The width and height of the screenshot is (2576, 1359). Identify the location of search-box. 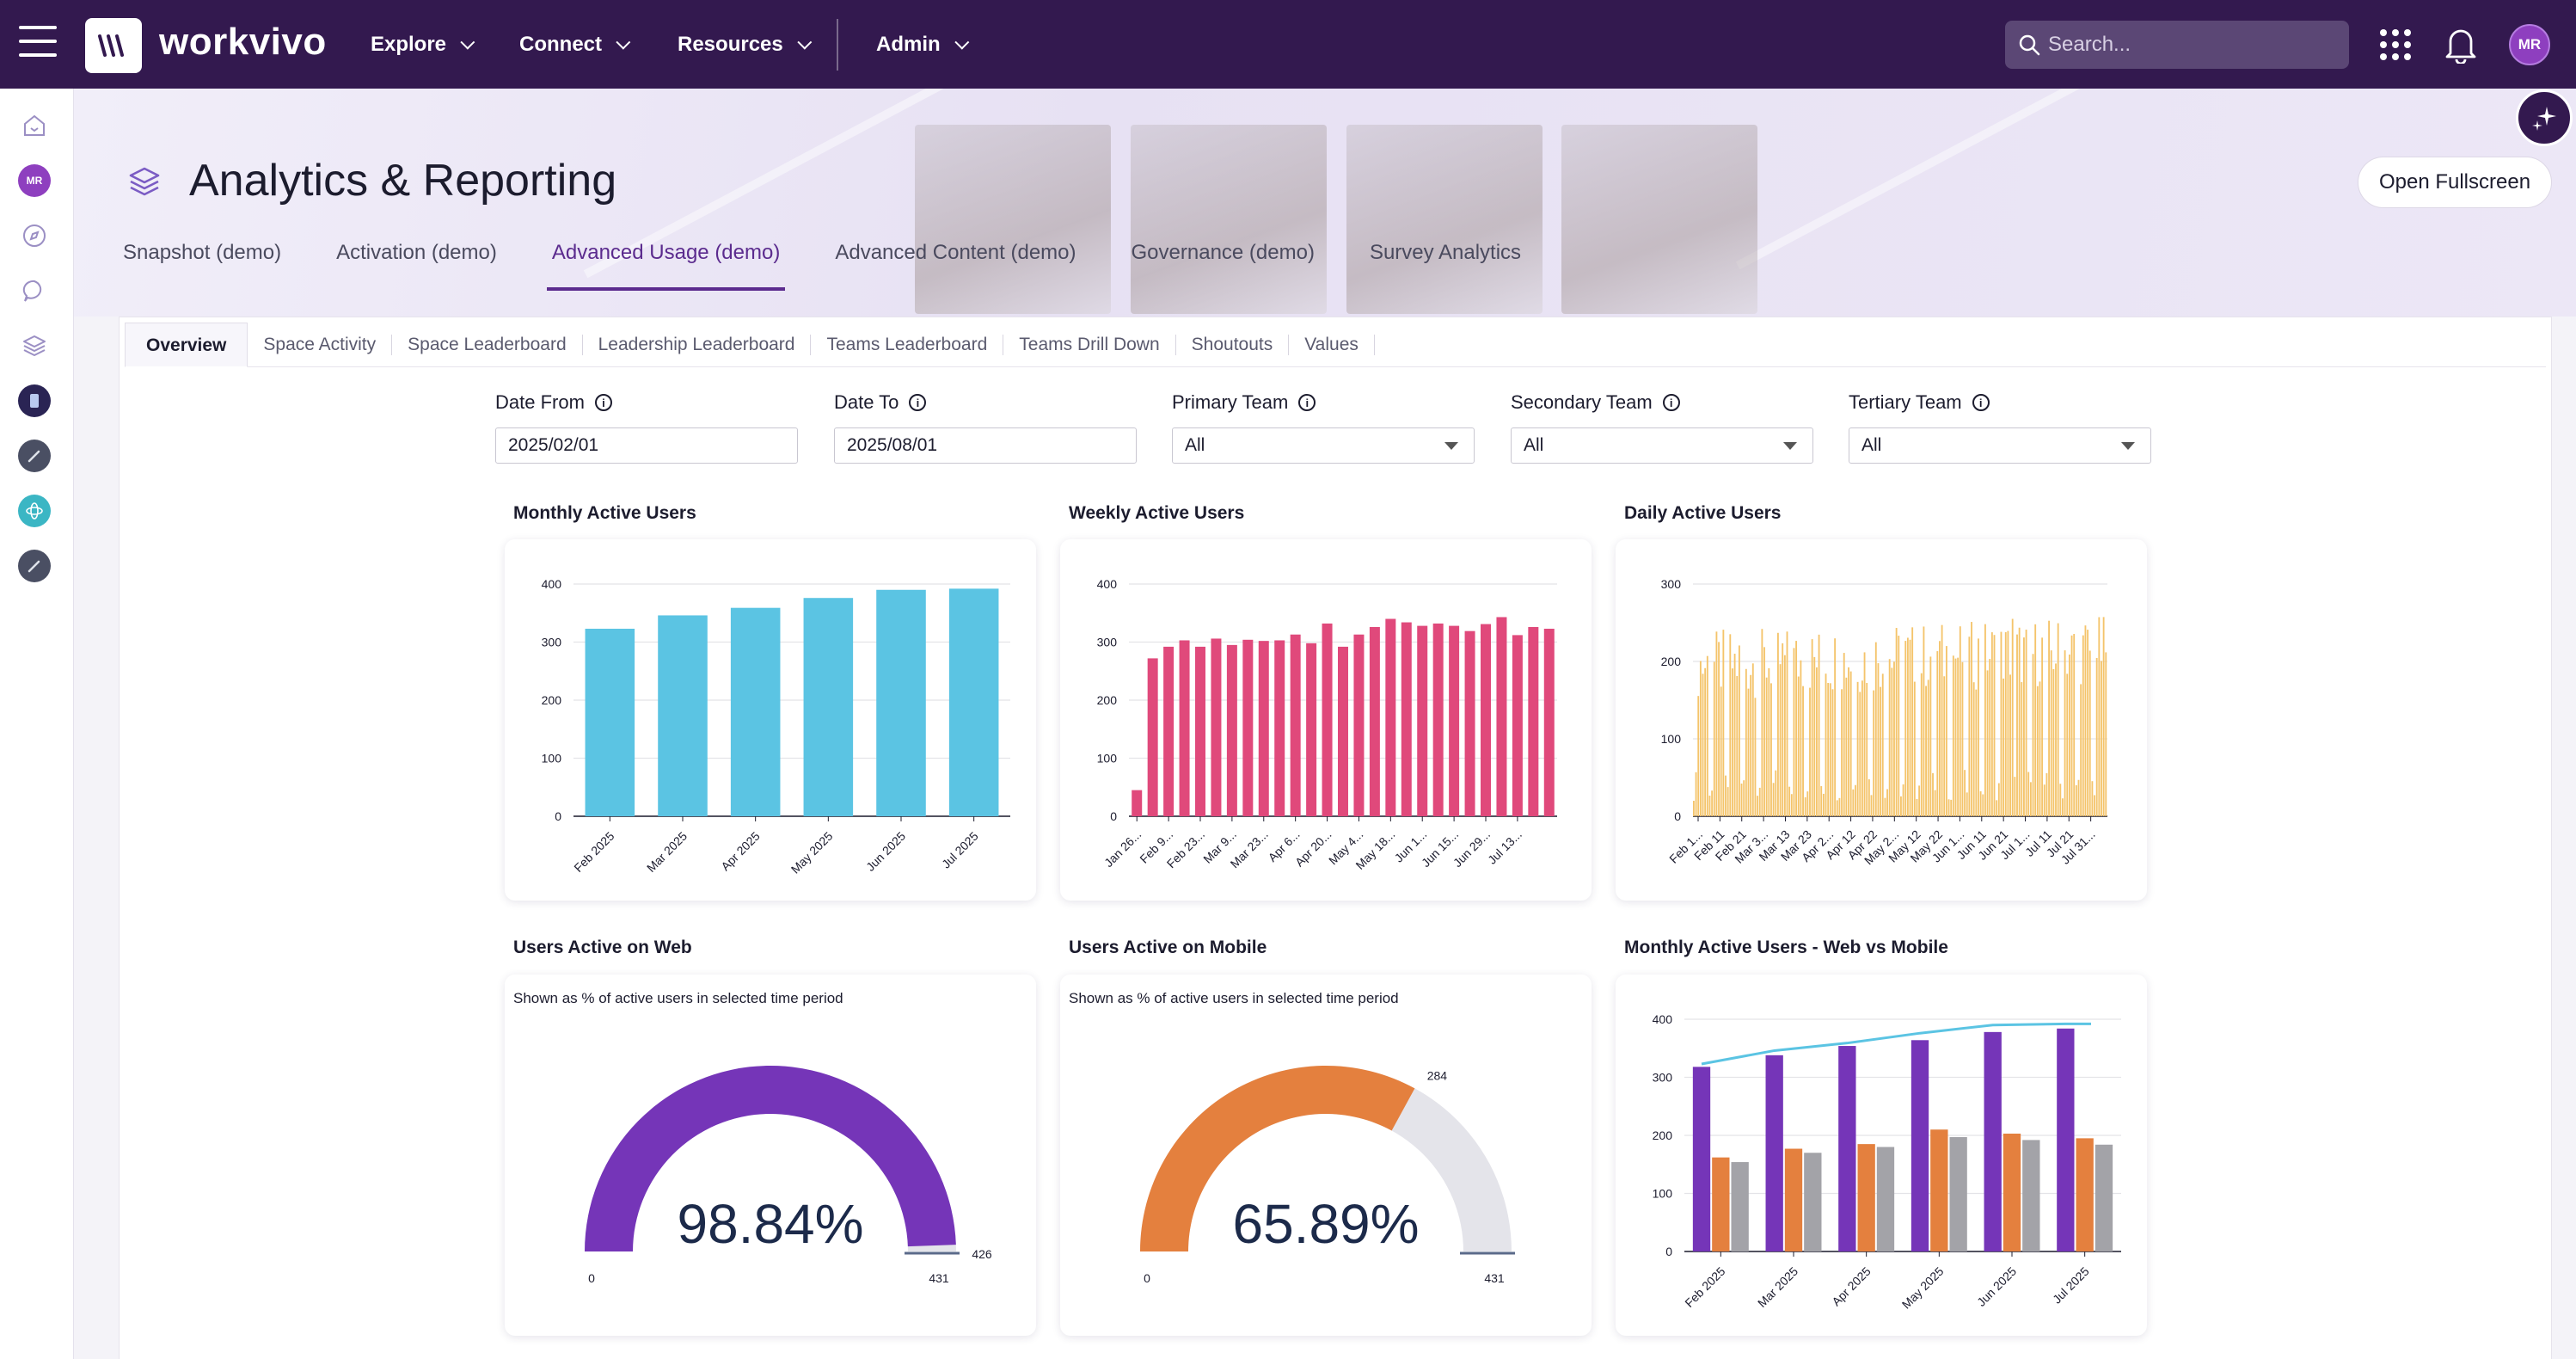
(2177, 45).